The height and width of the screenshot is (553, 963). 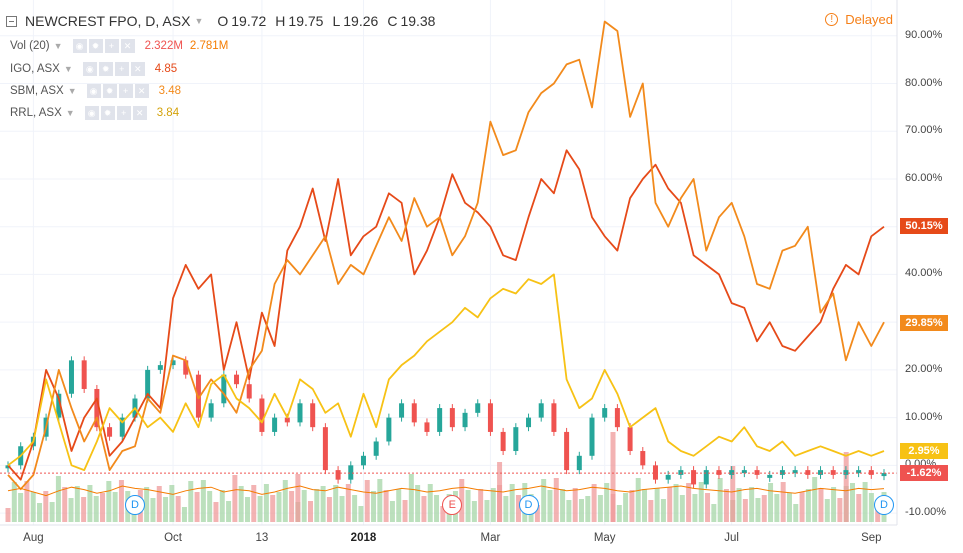 I want to click on price-axis-label: -10.00%, so click(x=925, y=512).